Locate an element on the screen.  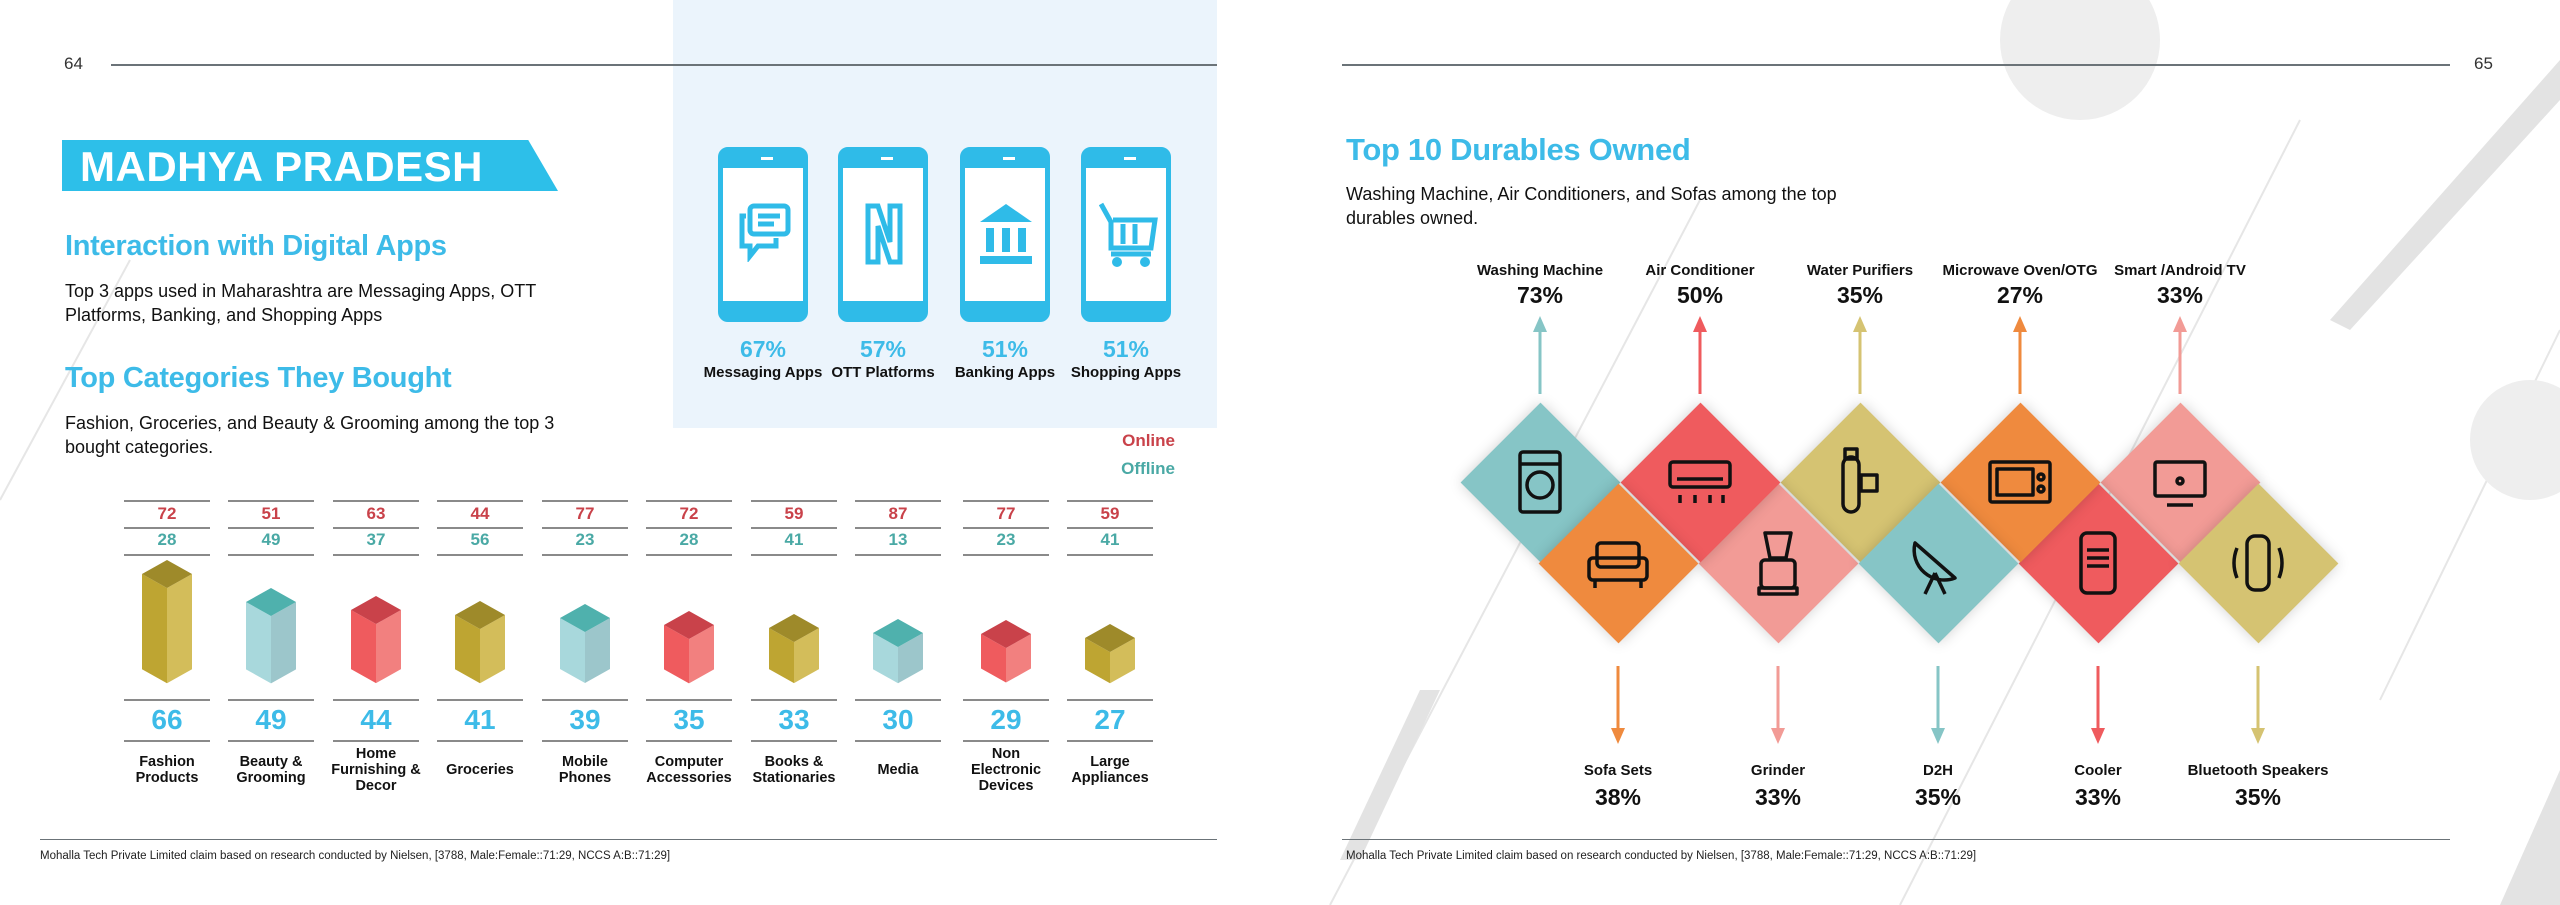
online-value: 44 is located at coordinates (480, 513).